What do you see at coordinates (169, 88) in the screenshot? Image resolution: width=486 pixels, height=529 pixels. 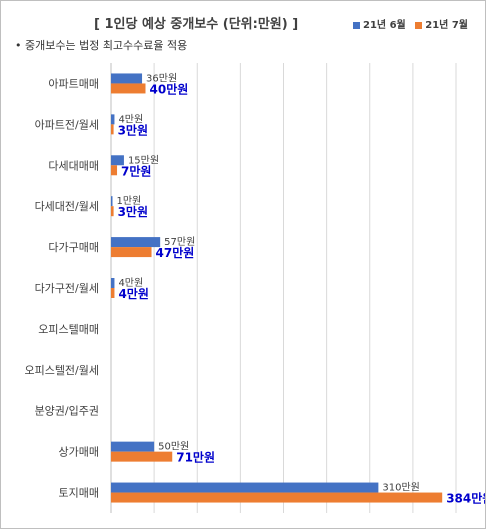 I see `data-label-jul: 40만원` at bounding box center [169, 88].